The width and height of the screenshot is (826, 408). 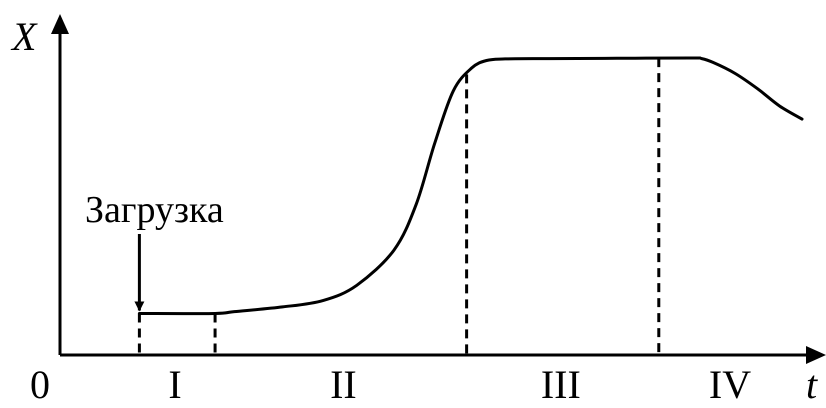 What do you see at coordinates (154, 210) in the screenshot?
I see `annotation-label: Загрузка` at bounding box center [154, 210].